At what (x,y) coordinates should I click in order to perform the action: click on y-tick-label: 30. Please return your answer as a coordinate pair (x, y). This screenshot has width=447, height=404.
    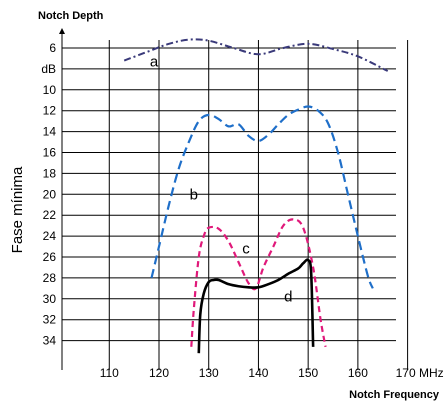
    Looking at the image, I should click on (50, 299).